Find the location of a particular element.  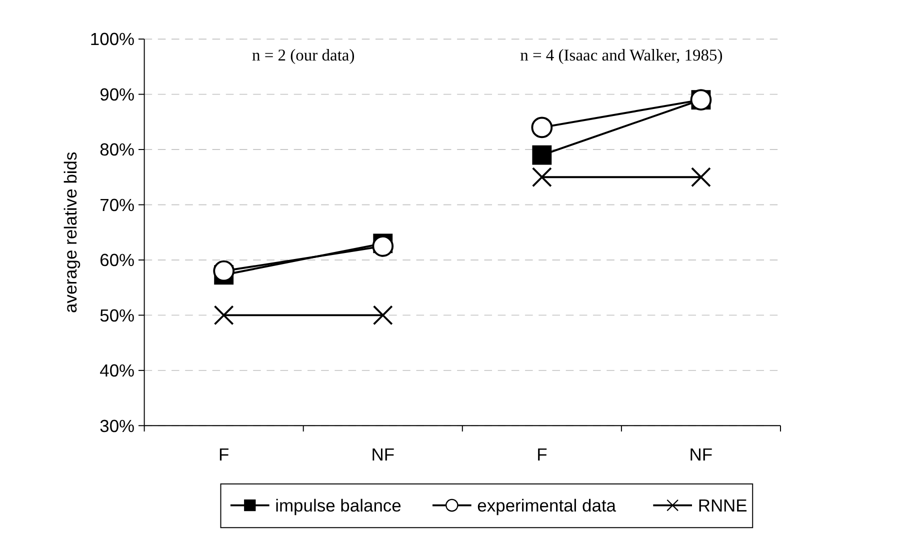

y-tick-label: 90% is located at coordinates (117, 94).